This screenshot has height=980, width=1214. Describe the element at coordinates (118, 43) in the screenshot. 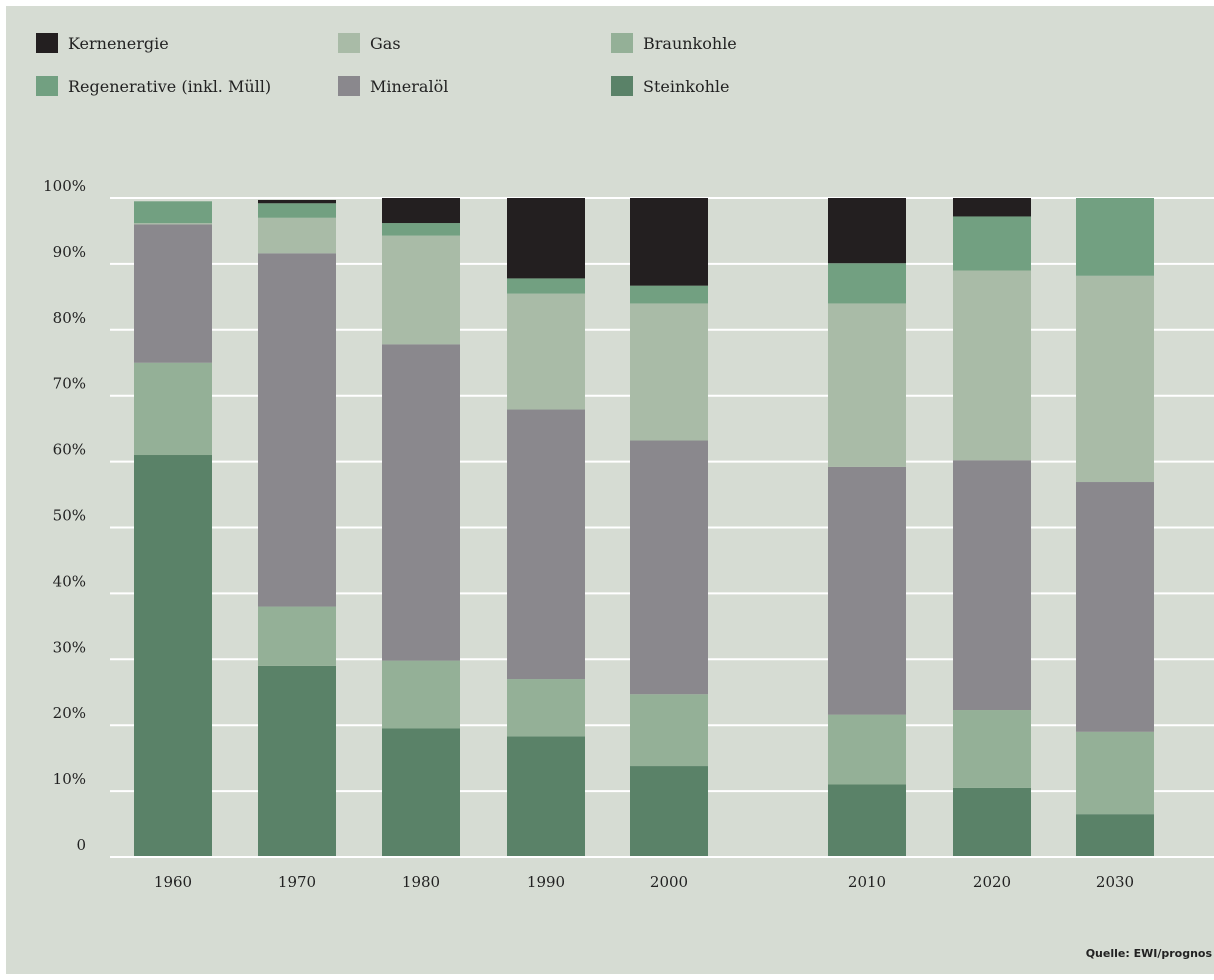

I see `legend-label: Kernenergie` at that location.